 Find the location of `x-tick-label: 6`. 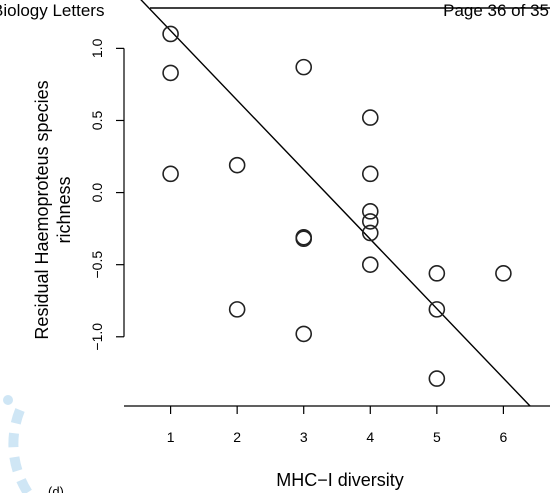

x-tick-label: 6 is located at coordinates (504, 437).